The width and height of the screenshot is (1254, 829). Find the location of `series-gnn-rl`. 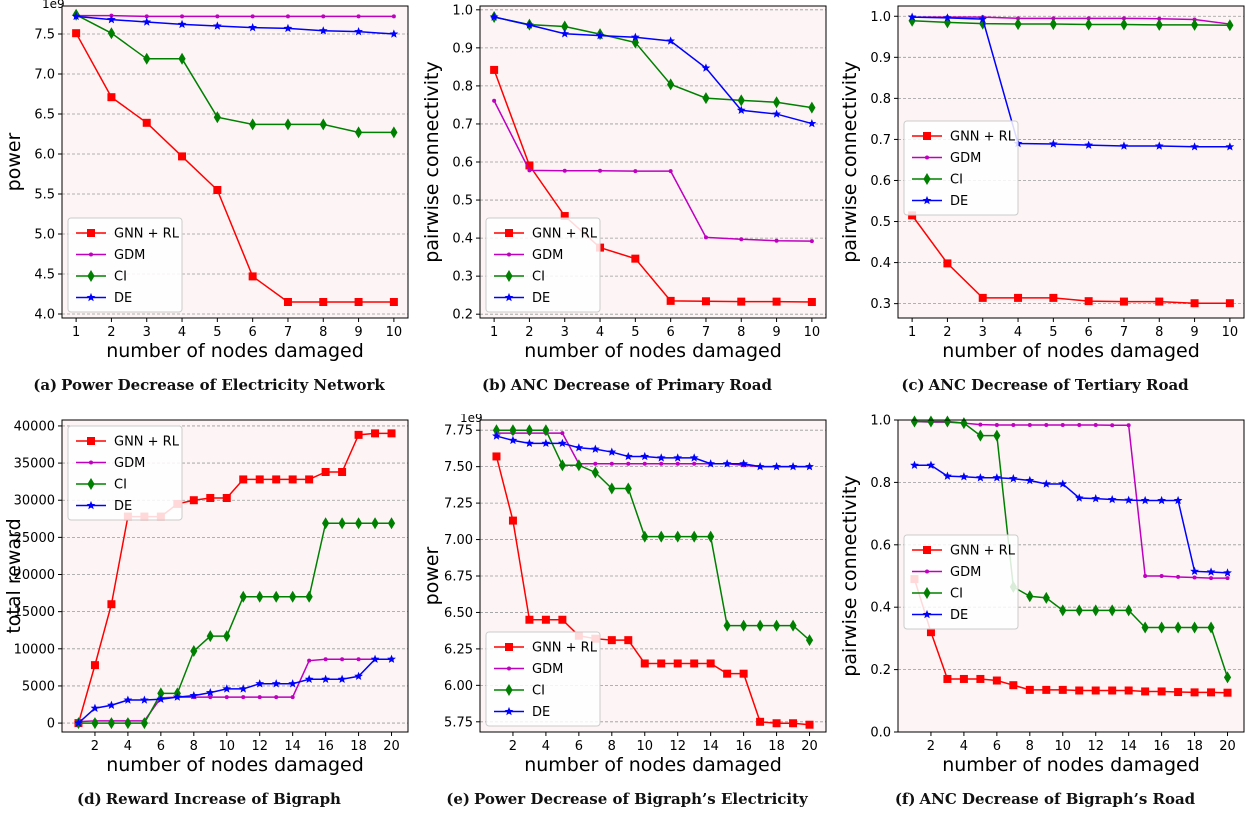

series-gnn-rl is located at coordinates (235, 167).